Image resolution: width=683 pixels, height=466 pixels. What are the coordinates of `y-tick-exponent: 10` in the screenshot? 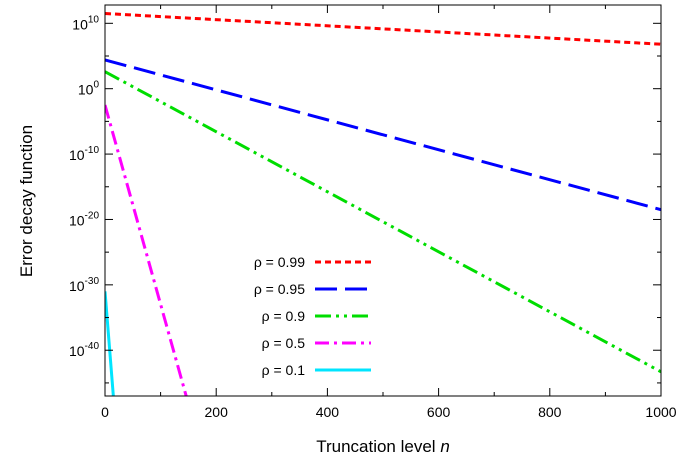 It's located at (94, 19).